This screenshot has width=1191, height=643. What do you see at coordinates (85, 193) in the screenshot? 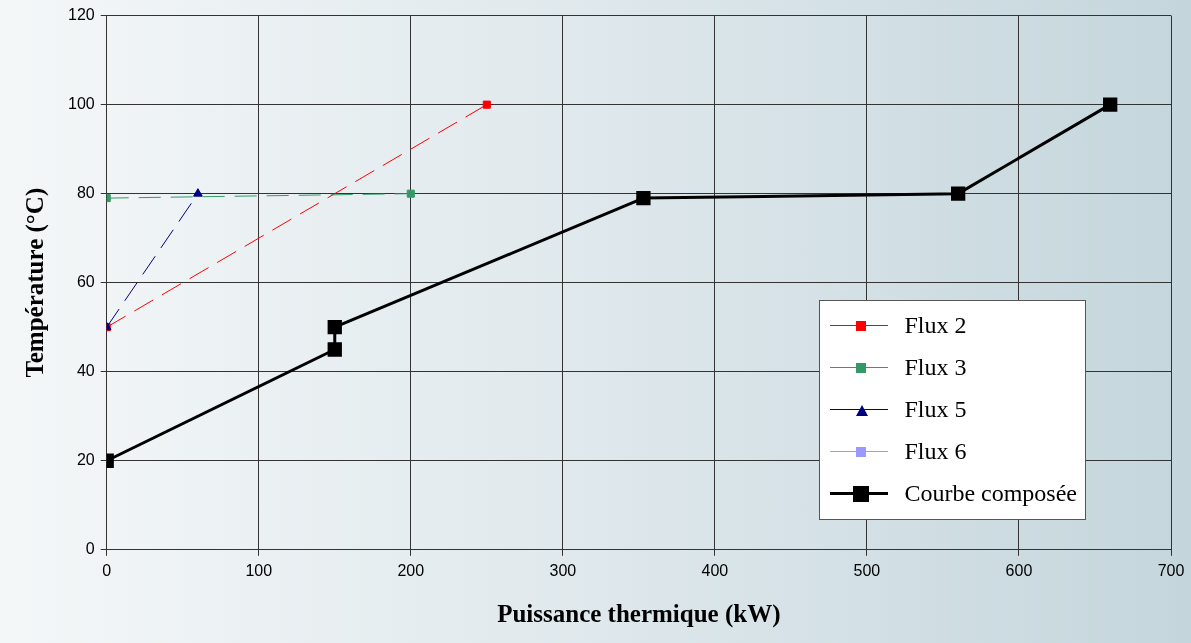
I see `y-tick-label: 80` at bounding box center [85, 193].